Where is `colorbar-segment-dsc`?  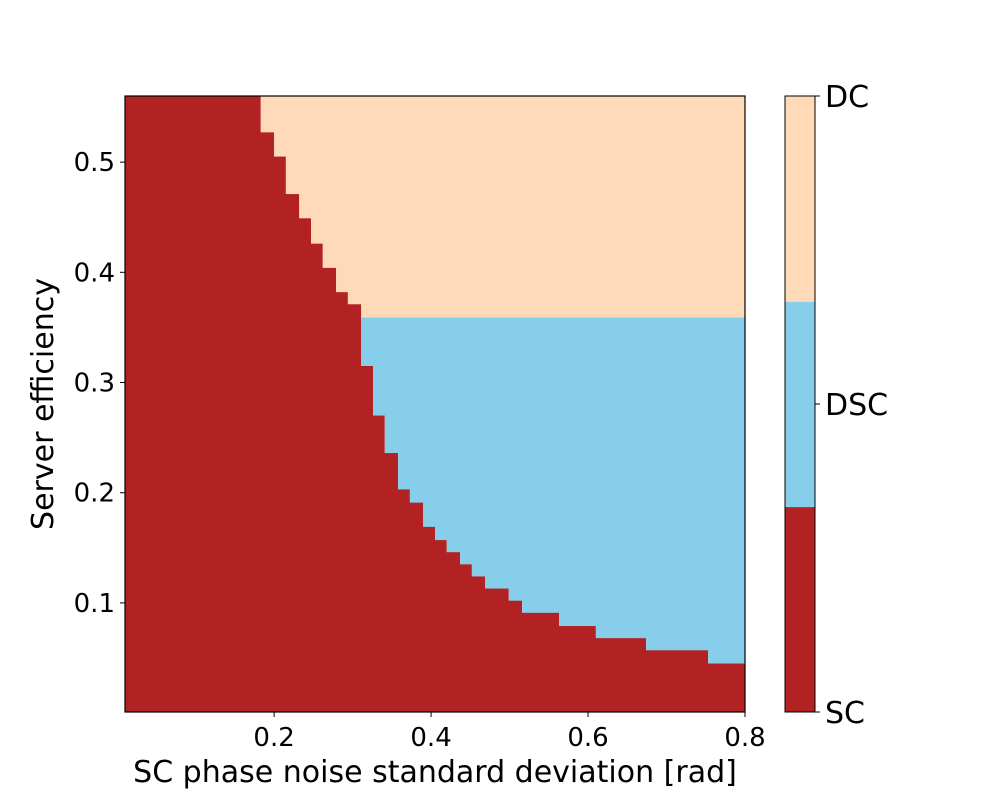
colorbar-segment-dsc is located at coordinates (800, 404).